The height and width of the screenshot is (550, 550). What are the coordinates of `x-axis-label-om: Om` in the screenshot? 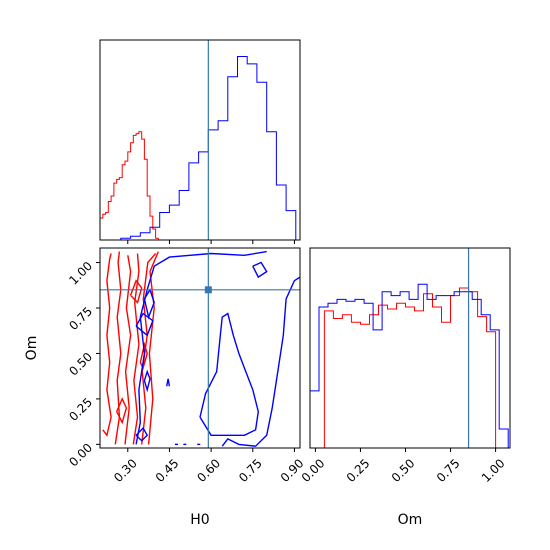 It's located at (410, 520).